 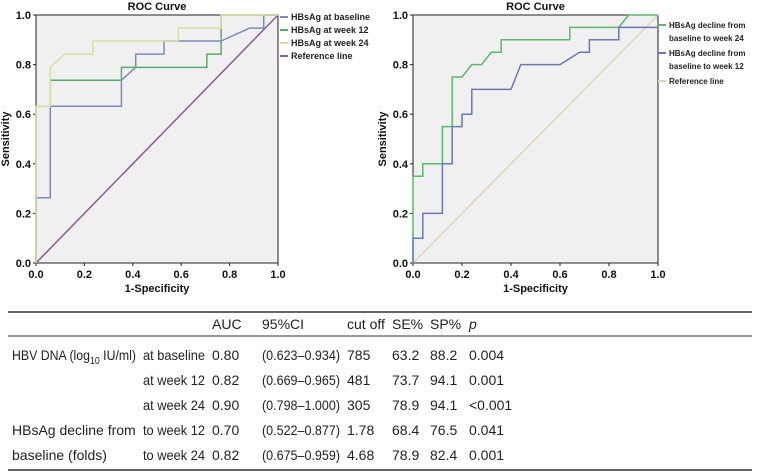 I want to click on table-cell: 1.78, so click(x=360, y=430).